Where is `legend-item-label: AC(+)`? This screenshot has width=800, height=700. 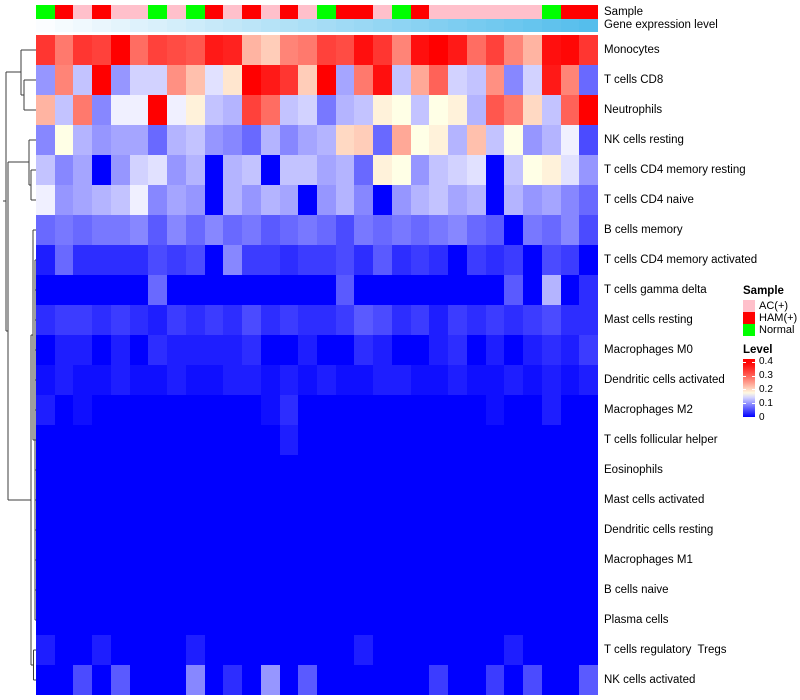
legend-item-label: AC(+) is located at coordinates (774, 306).